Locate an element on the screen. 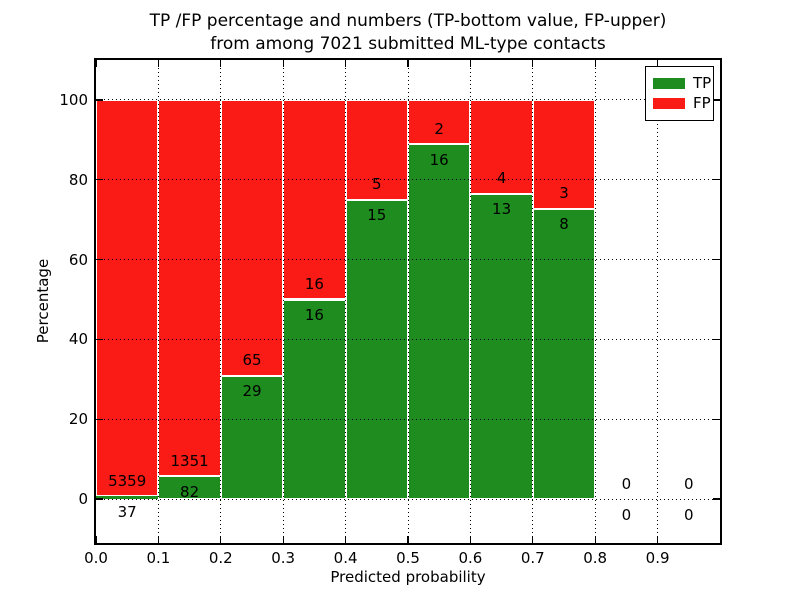 Image resolution: width=800 pixels, height=600 pixels. y-tick-label: 0 is located at coordinates (83, 499).